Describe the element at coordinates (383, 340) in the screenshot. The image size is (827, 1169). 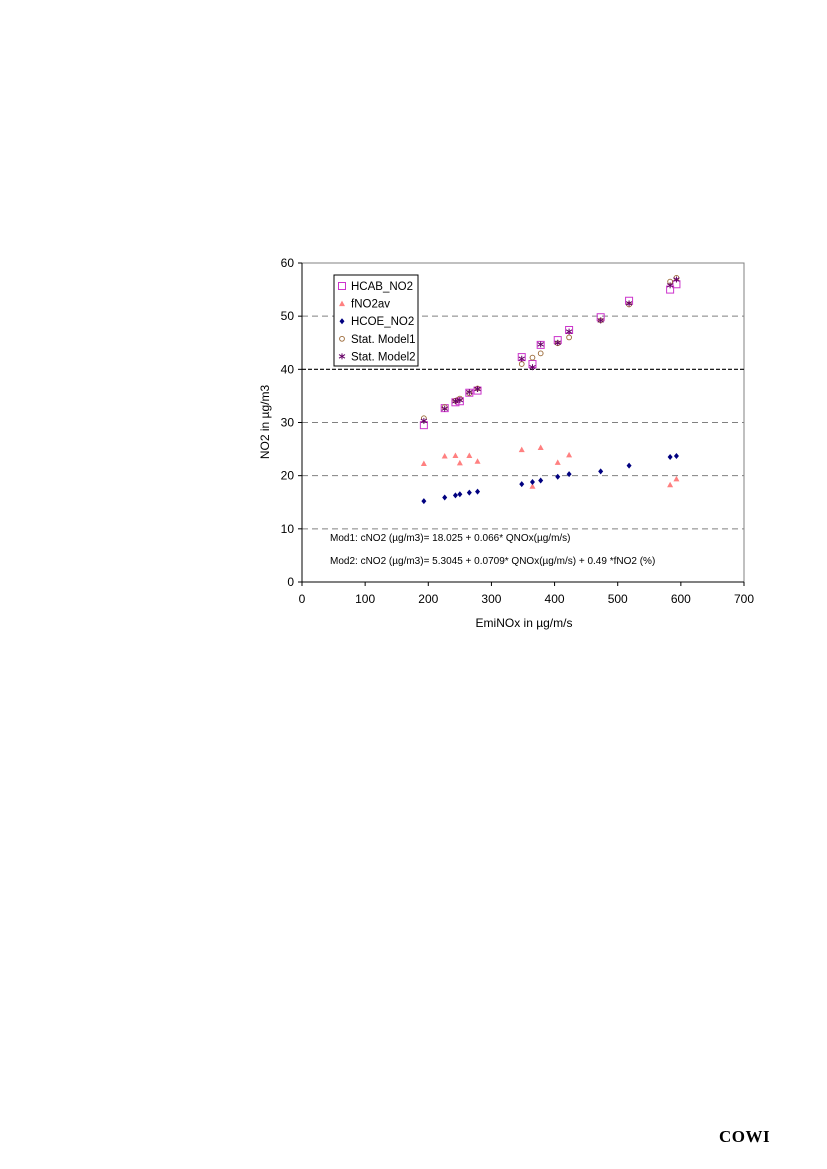
I see `legend-label-stat-model1: Stat. Model1` at that location.